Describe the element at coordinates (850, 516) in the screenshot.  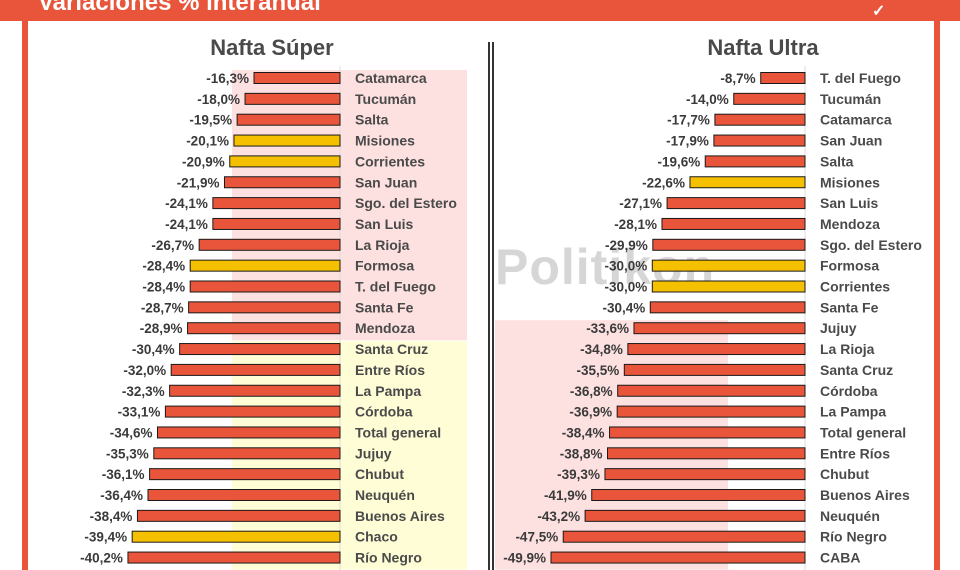
I see `chart-ultra-category-label-21: Neuquén` at that location.